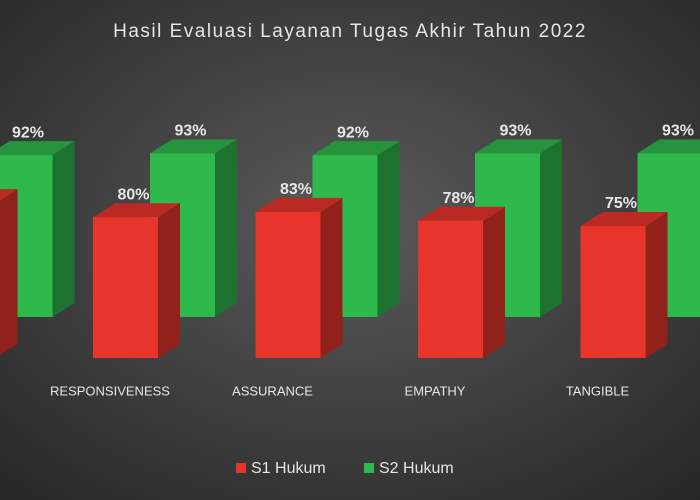 The height and width of the screenshot is (500, 700). I want to click on x-tick-label: ASSURANCE, so click(272, 390).